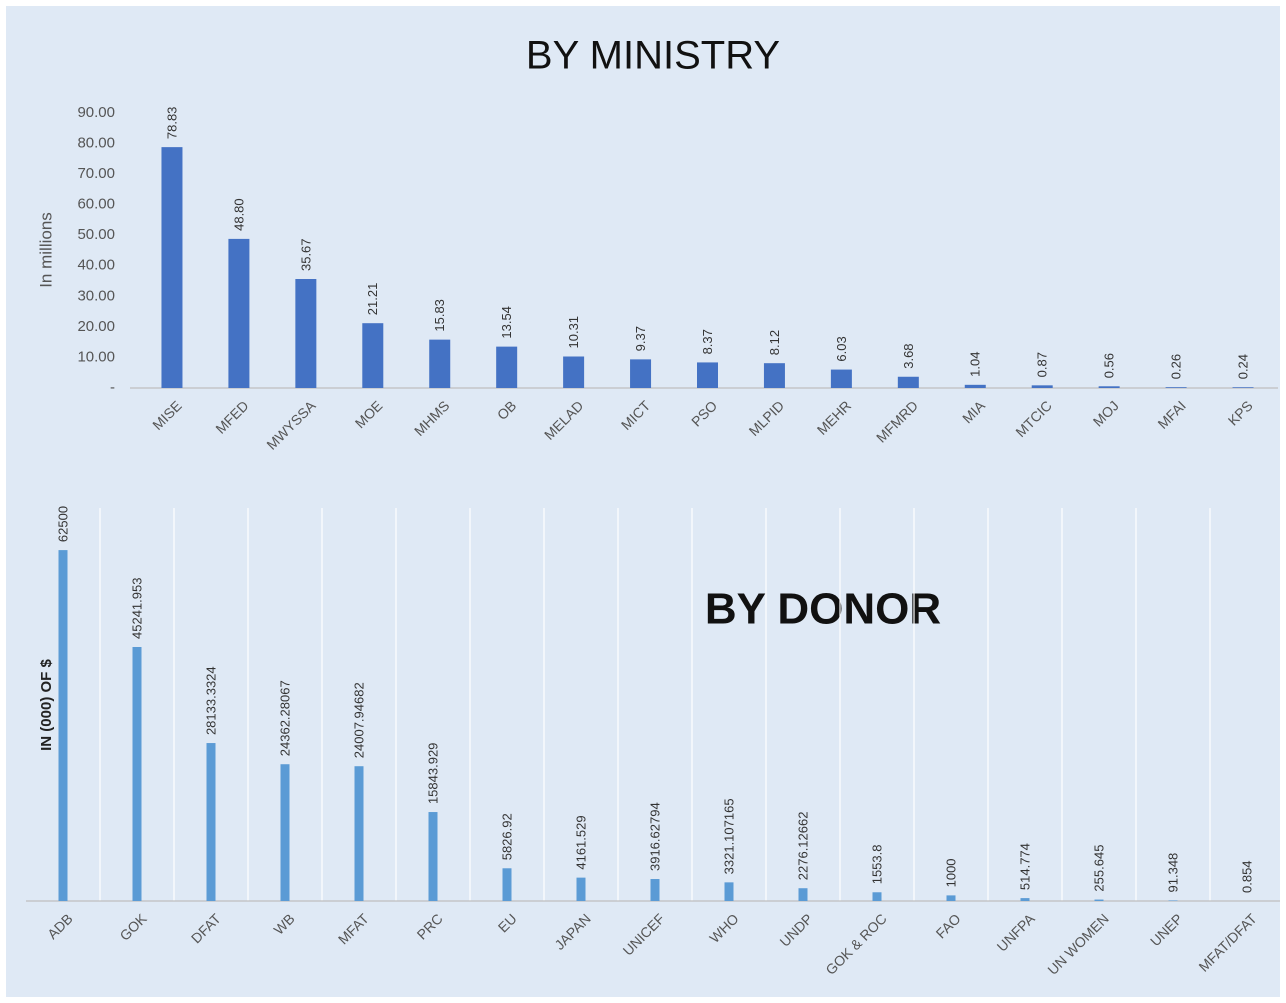 The image size is (1286, 1003). What do you see at coordinates (372, 299) in the screenshot?
I see `data-label: 21.21` at bounding box center [372, 299].